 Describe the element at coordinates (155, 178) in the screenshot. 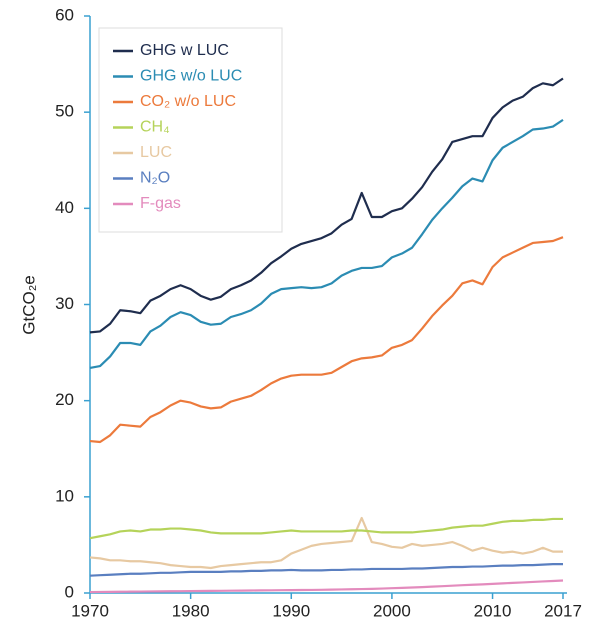

I see `legend-label: N₂O` at that location.